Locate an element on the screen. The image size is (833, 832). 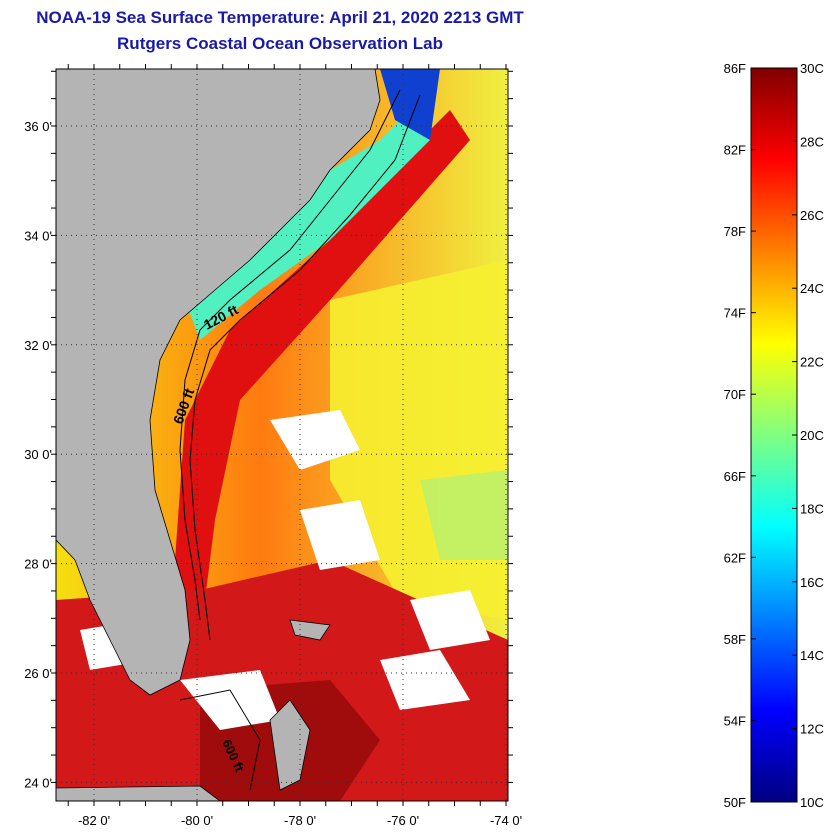
colorbar-c-label: 18C is located at coordinates (812, 508).